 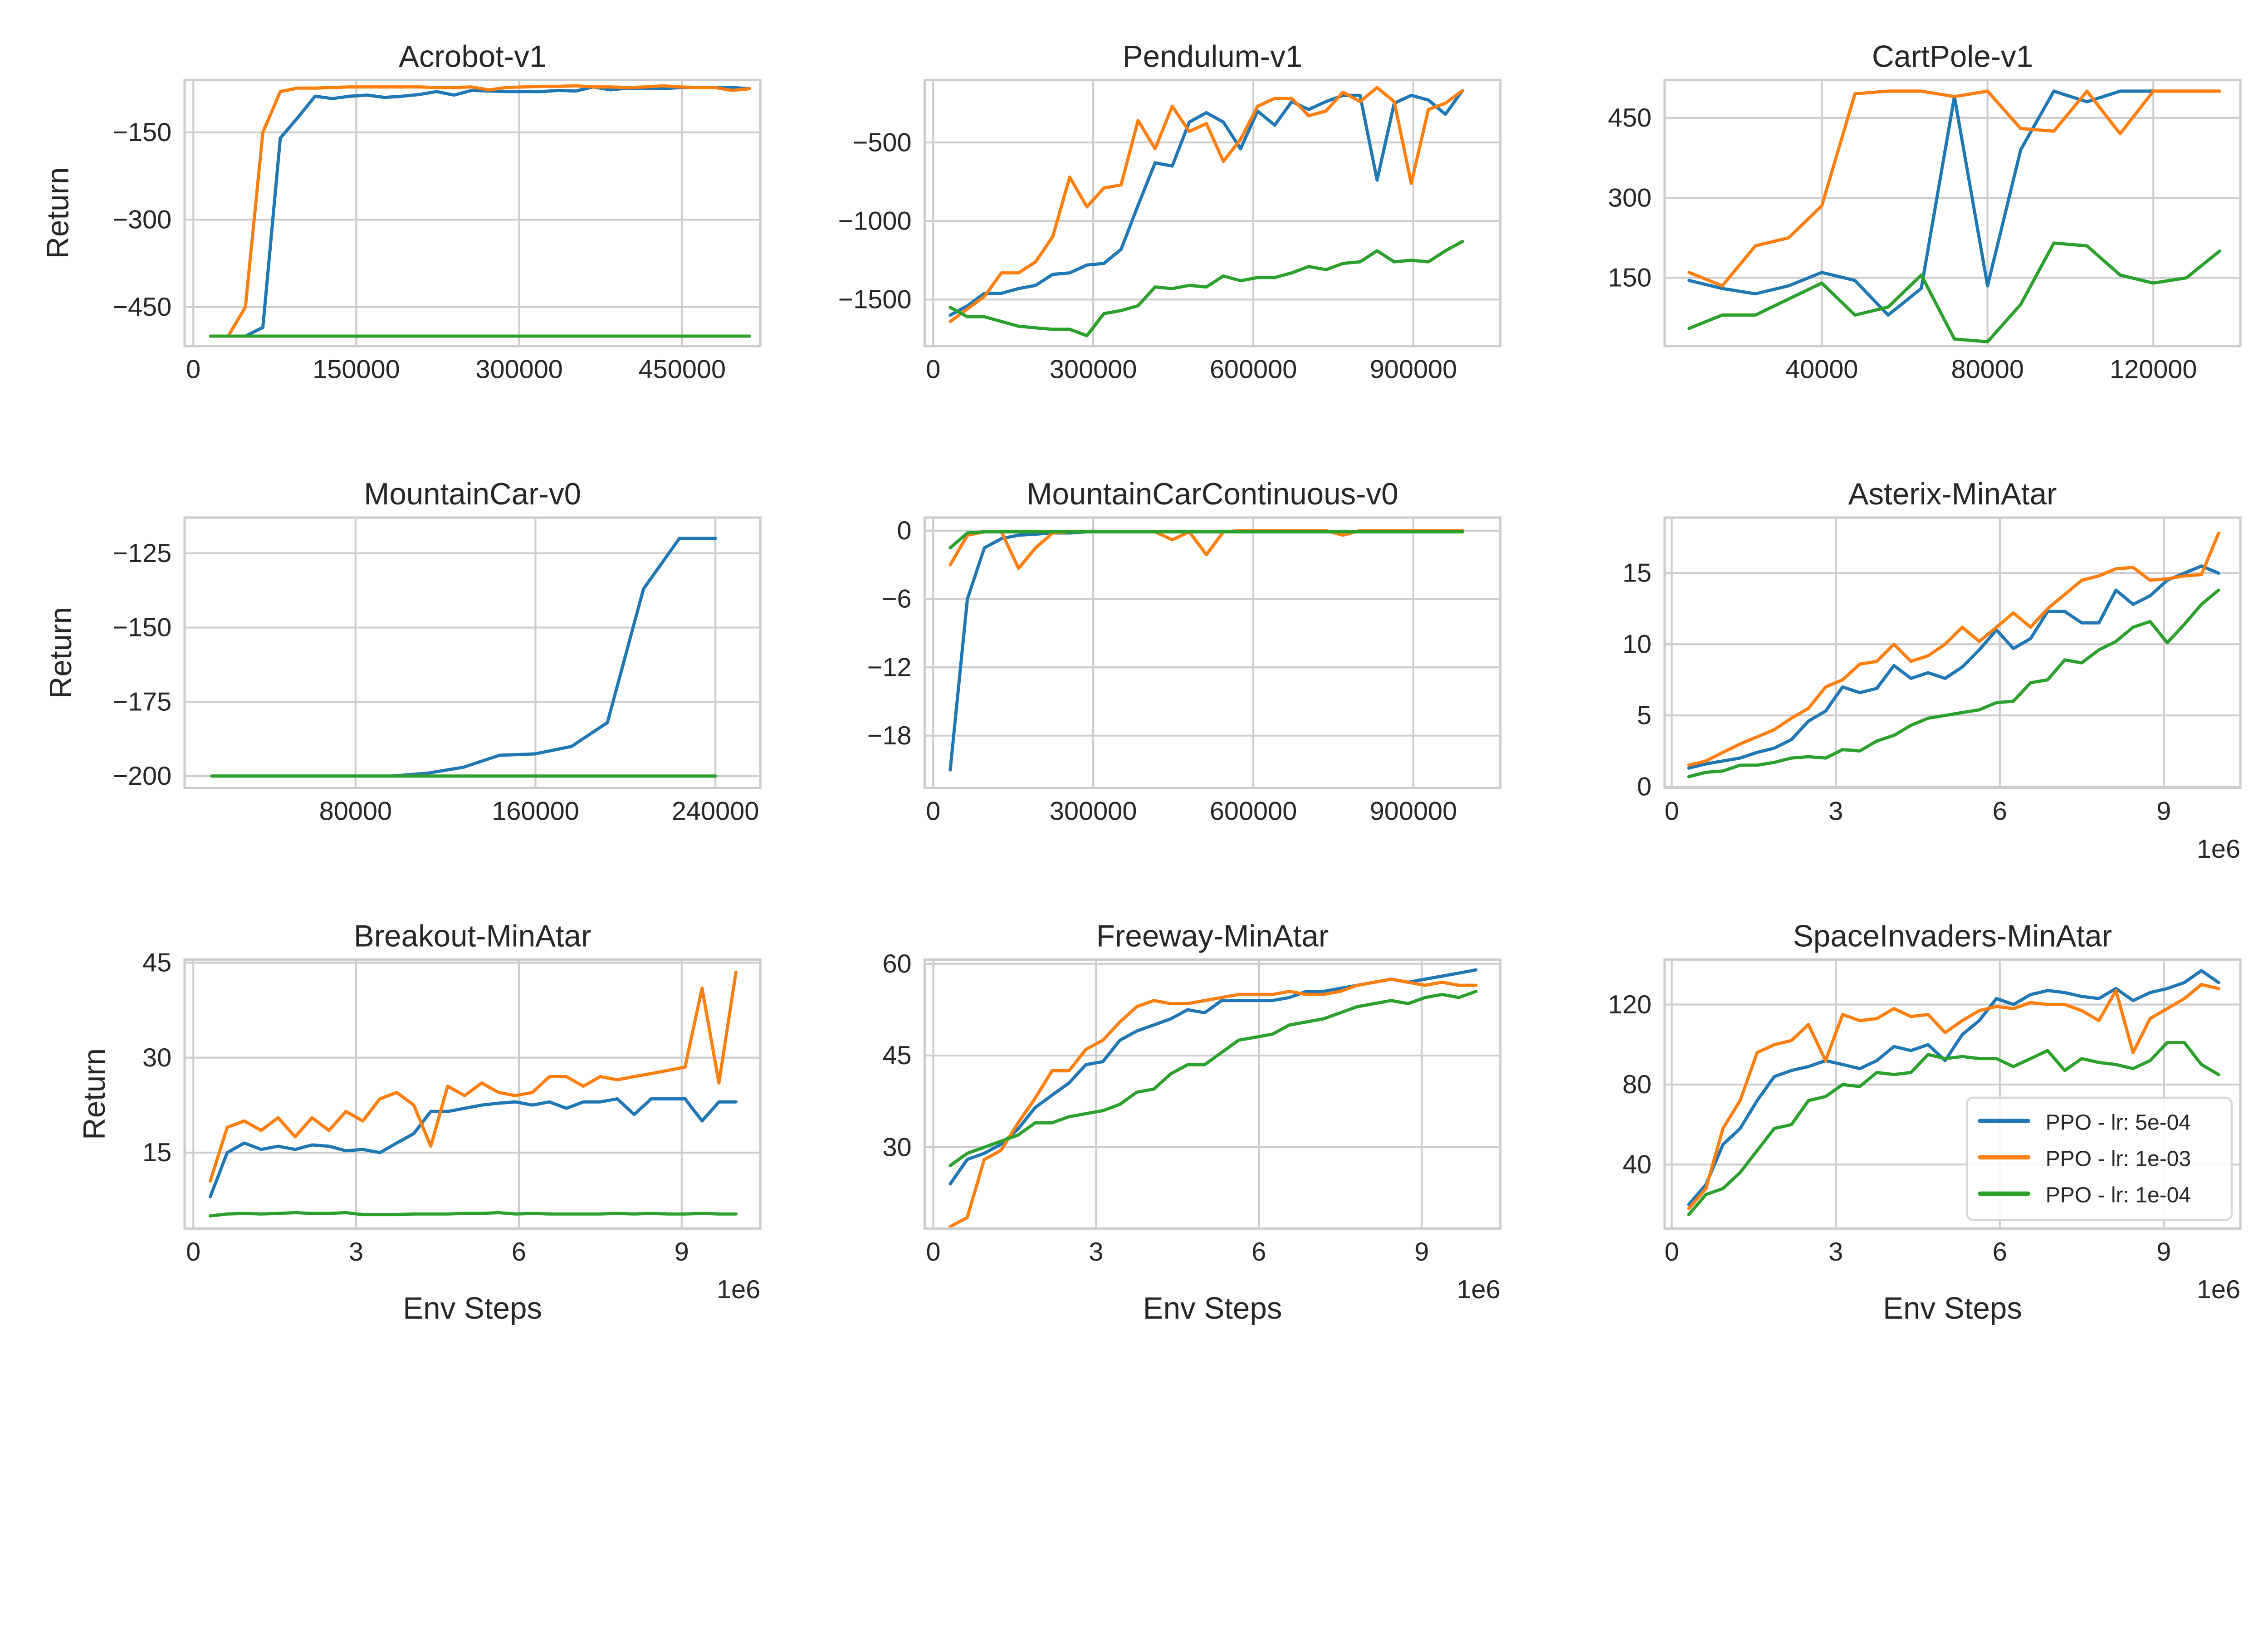 What do you see at coordinates (535, 811) in the screenshot?
I see `x-tick-label: 160000` at bounding box center [535, 811].